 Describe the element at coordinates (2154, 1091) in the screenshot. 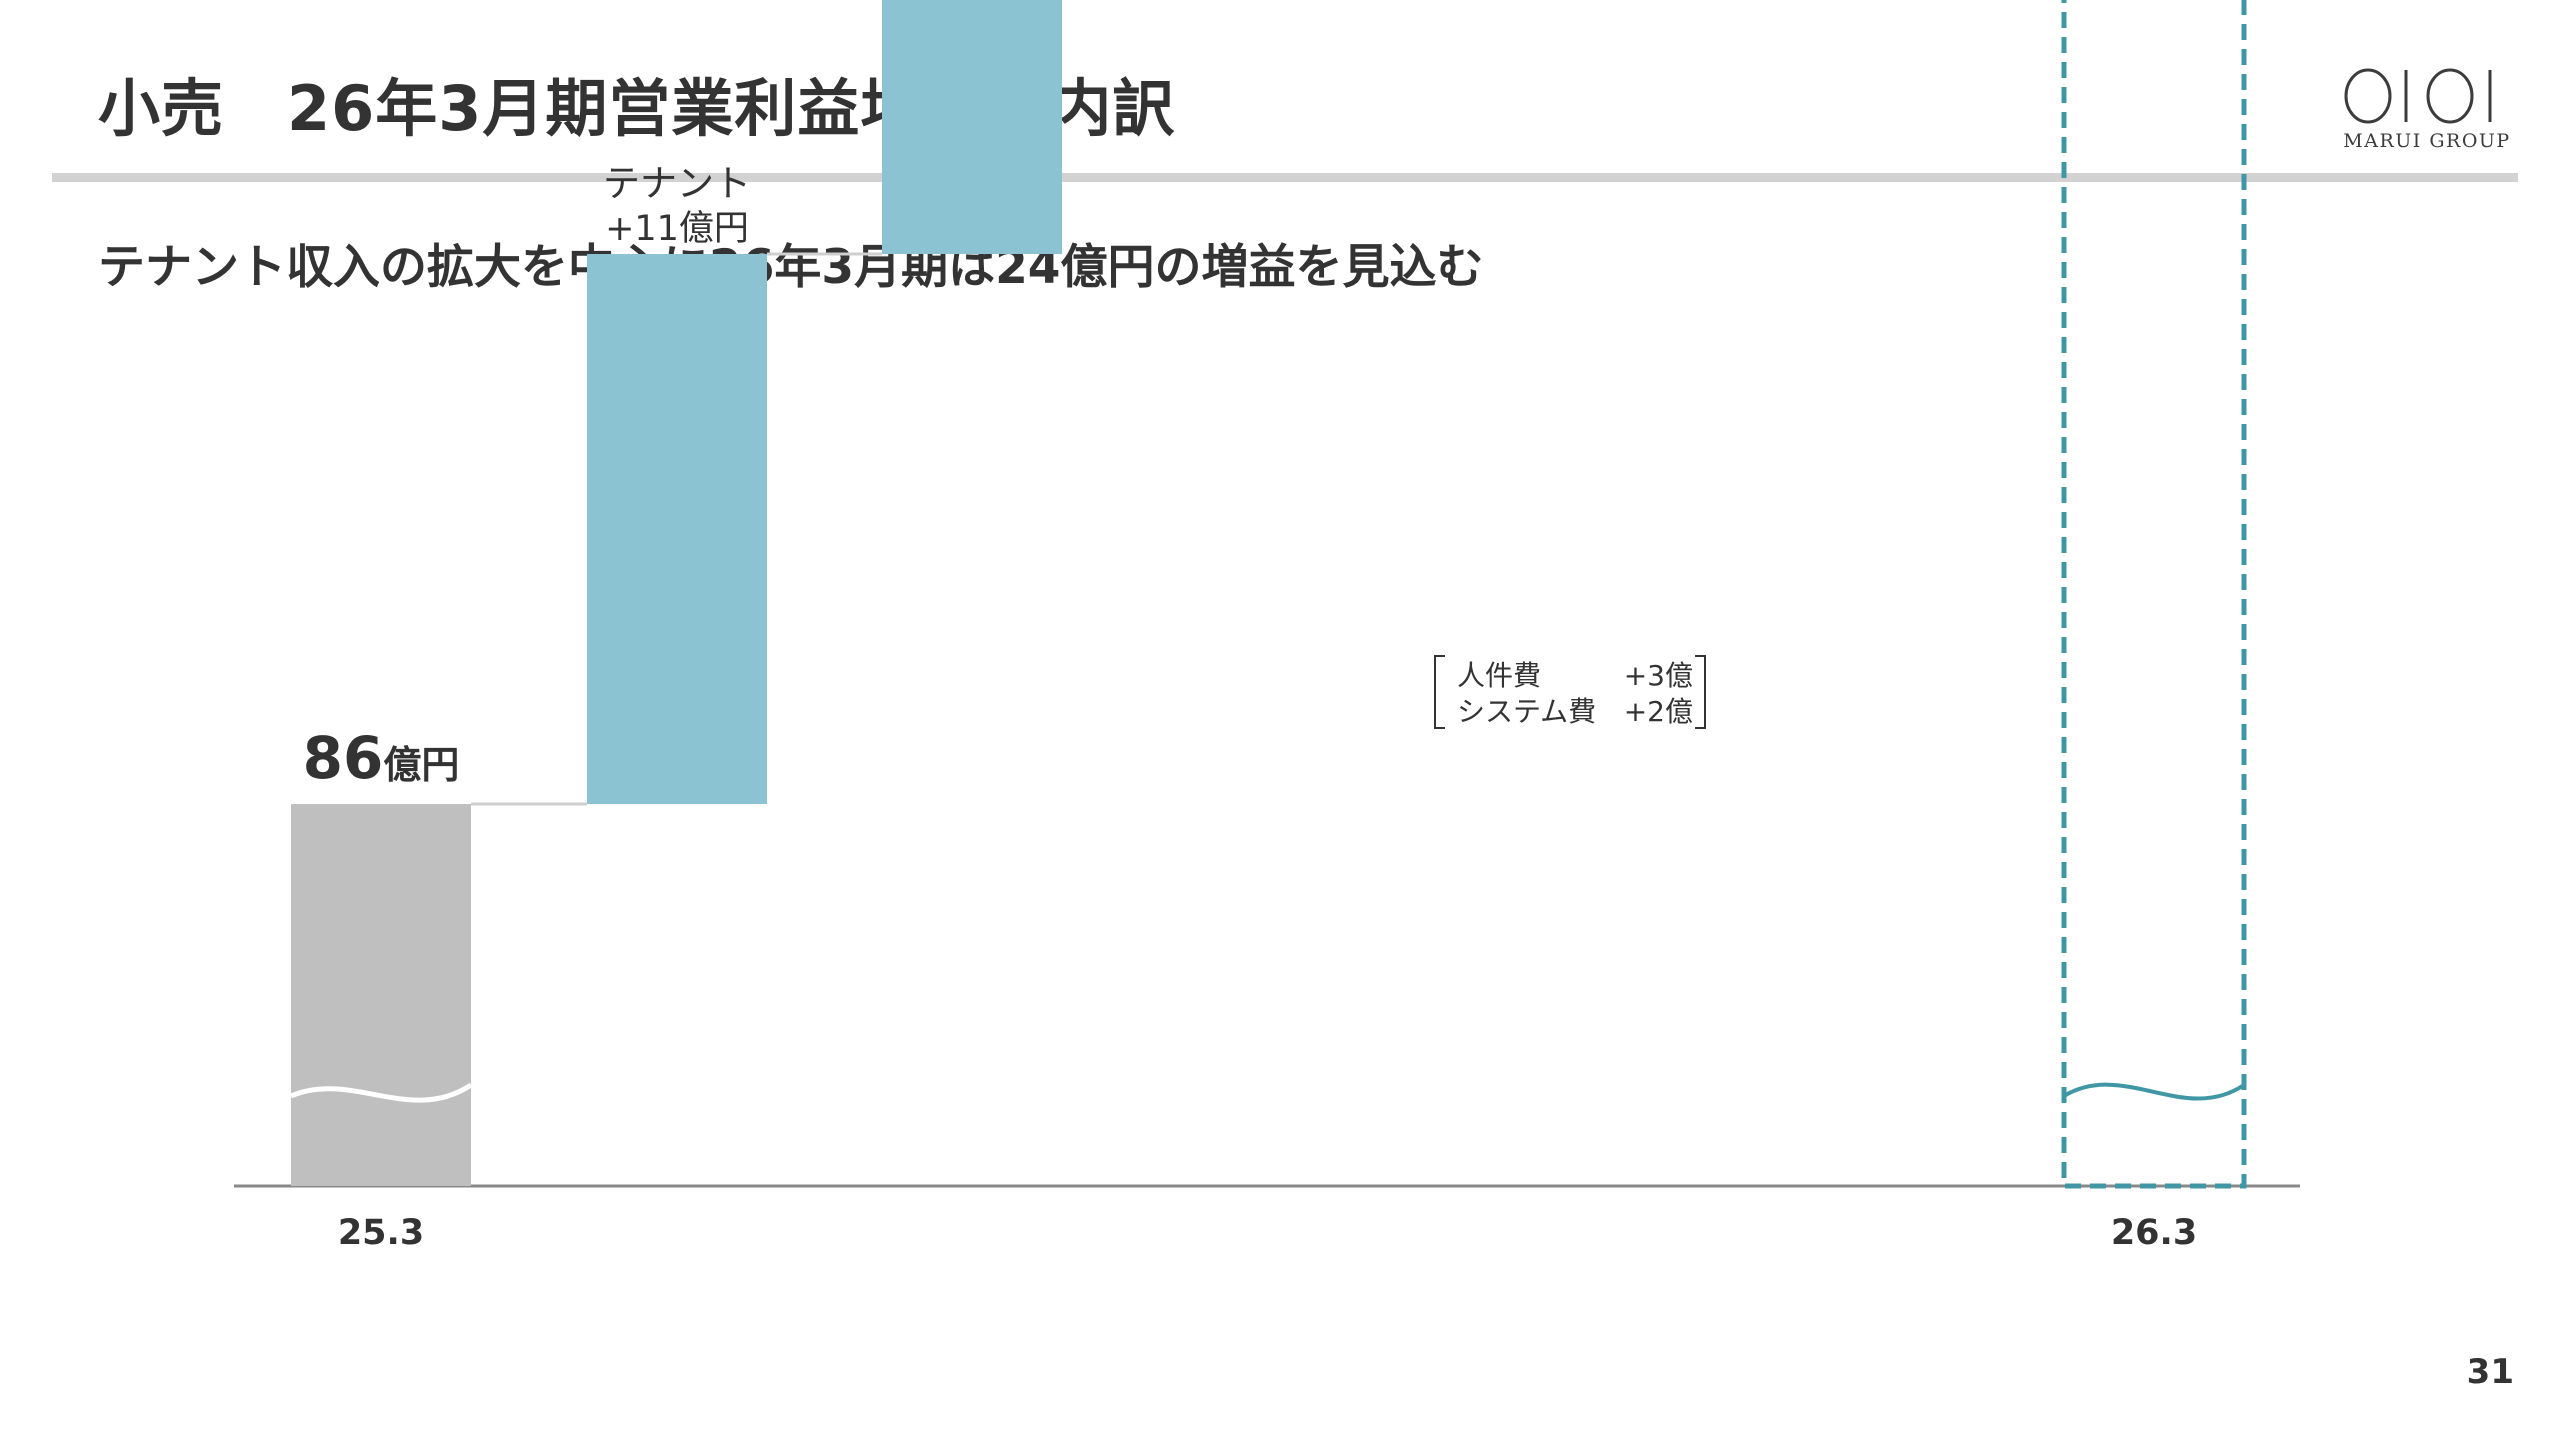

I see `axis-break-end` at that location.